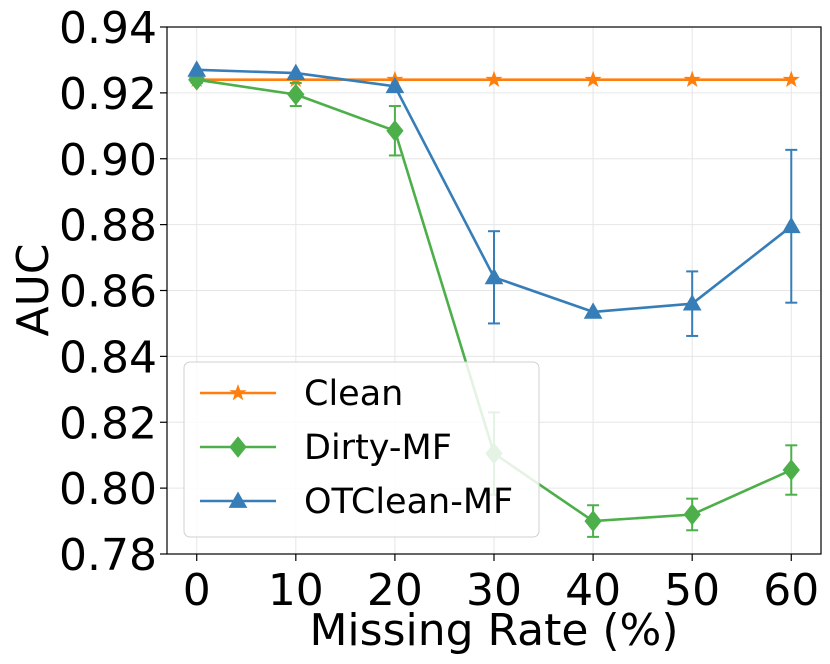 The image size is (830, 664). What do you see at coordinates (593, 590) in the screenshot?
I see `x-tick-label: 40` at bounding box center [593, 590].